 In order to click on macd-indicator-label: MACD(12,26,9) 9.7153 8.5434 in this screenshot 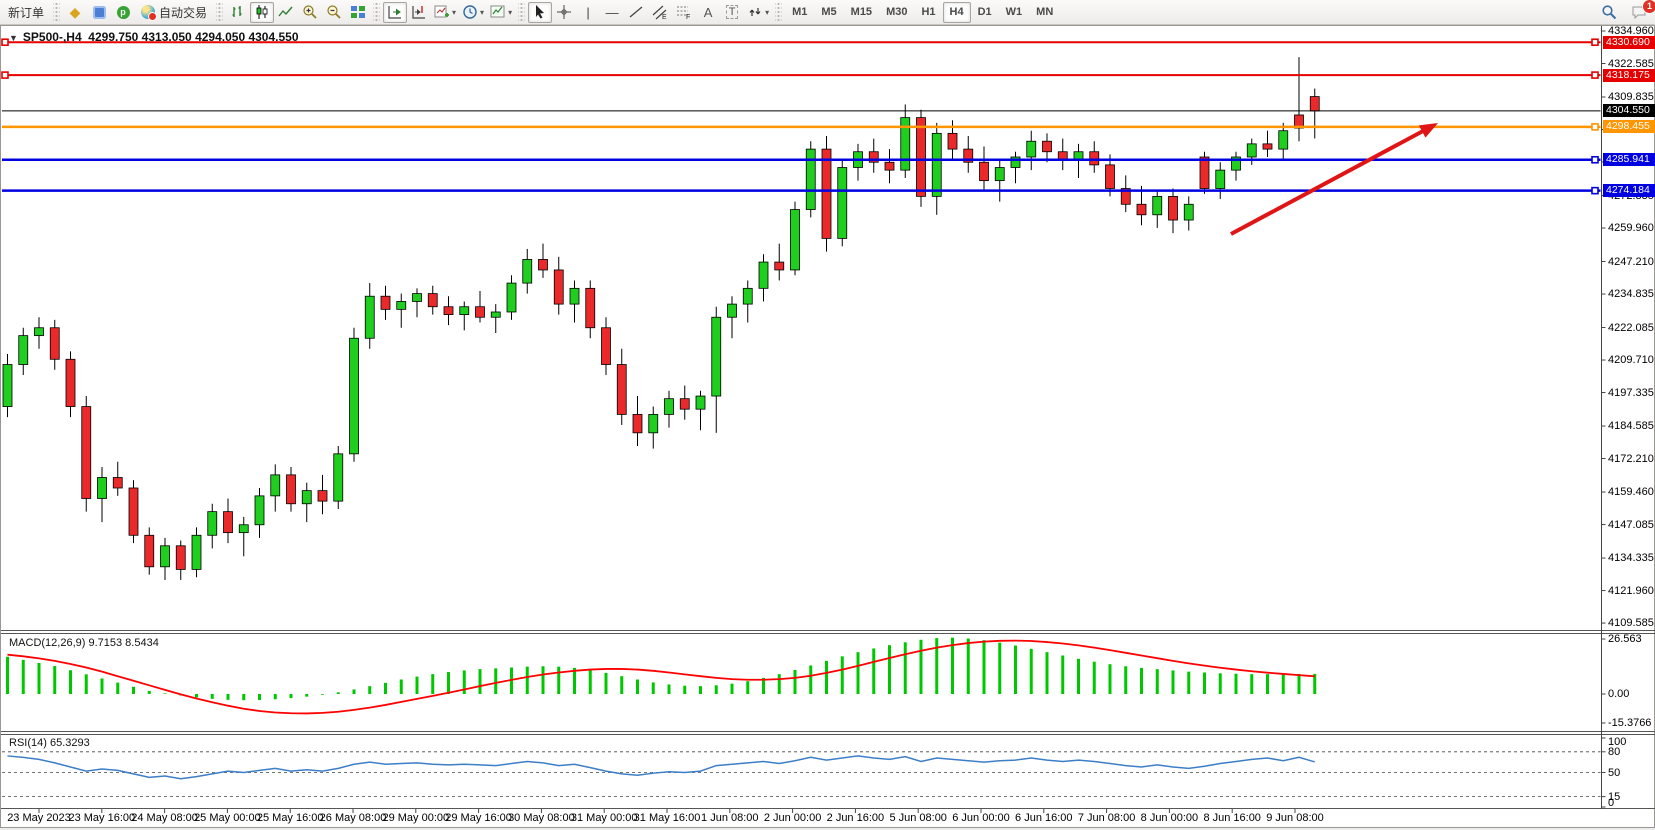, I will do `click(84, 643)`.